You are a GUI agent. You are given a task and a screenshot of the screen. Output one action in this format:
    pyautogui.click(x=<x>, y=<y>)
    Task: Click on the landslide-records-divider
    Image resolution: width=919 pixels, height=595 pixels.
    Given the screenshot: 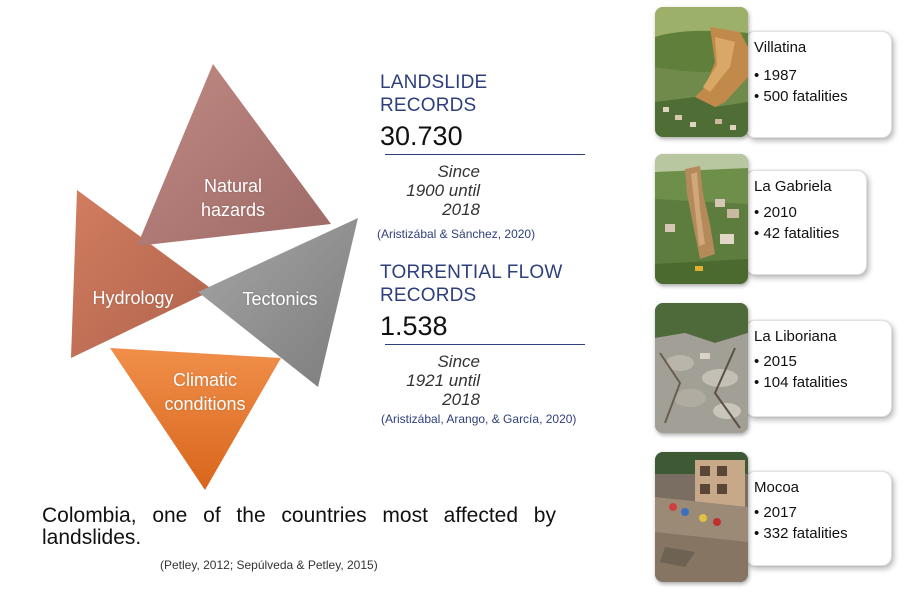 What is the action you would take?
    pyautogui.click(x=485, y=154)
    